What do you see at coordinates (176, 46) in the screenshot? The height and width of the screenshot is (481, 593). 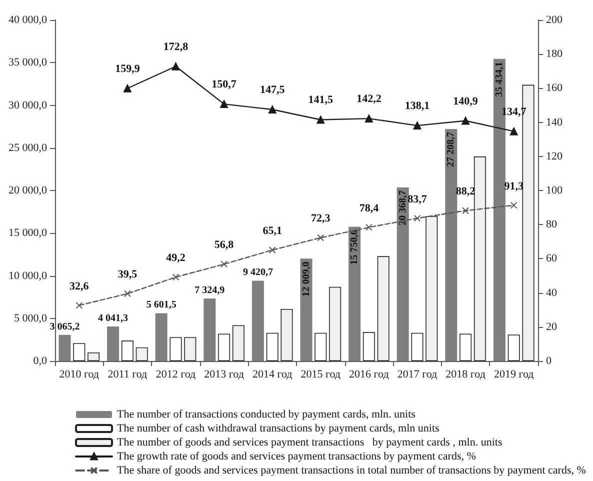 I see `data-label: 172,8` at bounding box center [176, 46].